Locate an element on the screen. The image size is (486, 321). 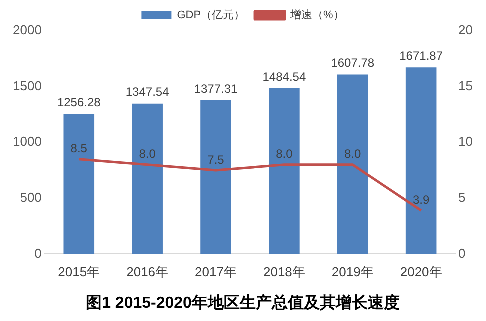
data-label: 7.5 is located at coordinates (216, 159).